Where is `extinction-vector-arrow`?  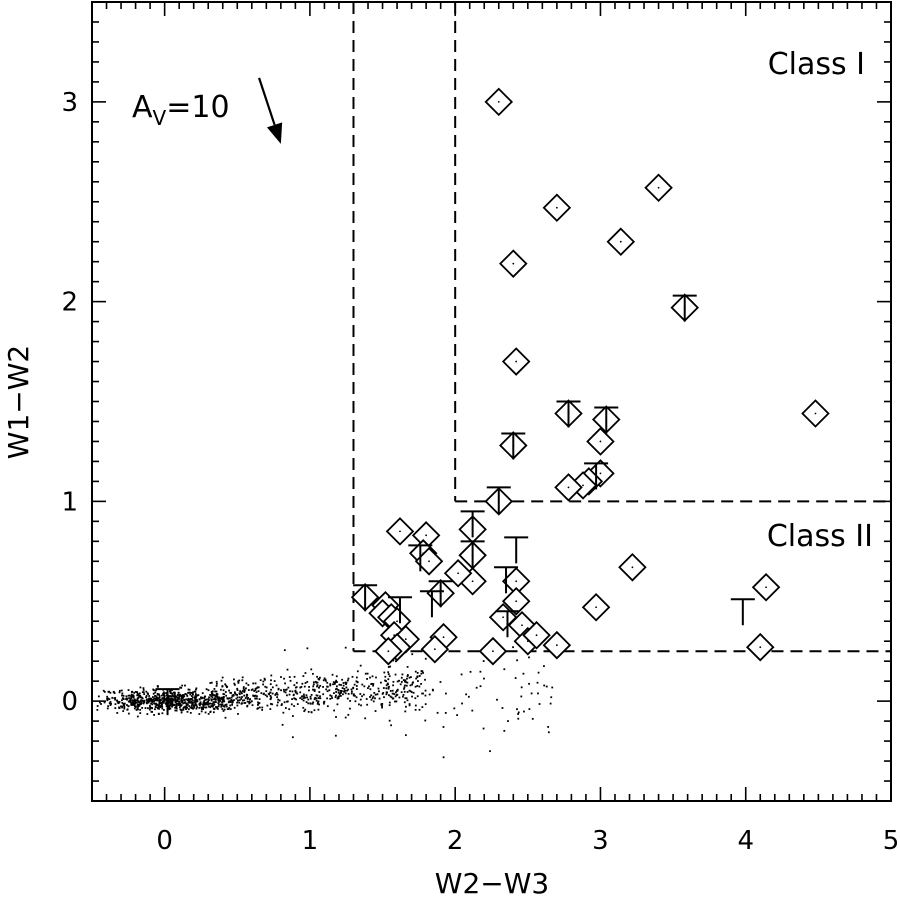
extinction-vector-arrow is located at coordinates (270, 110).